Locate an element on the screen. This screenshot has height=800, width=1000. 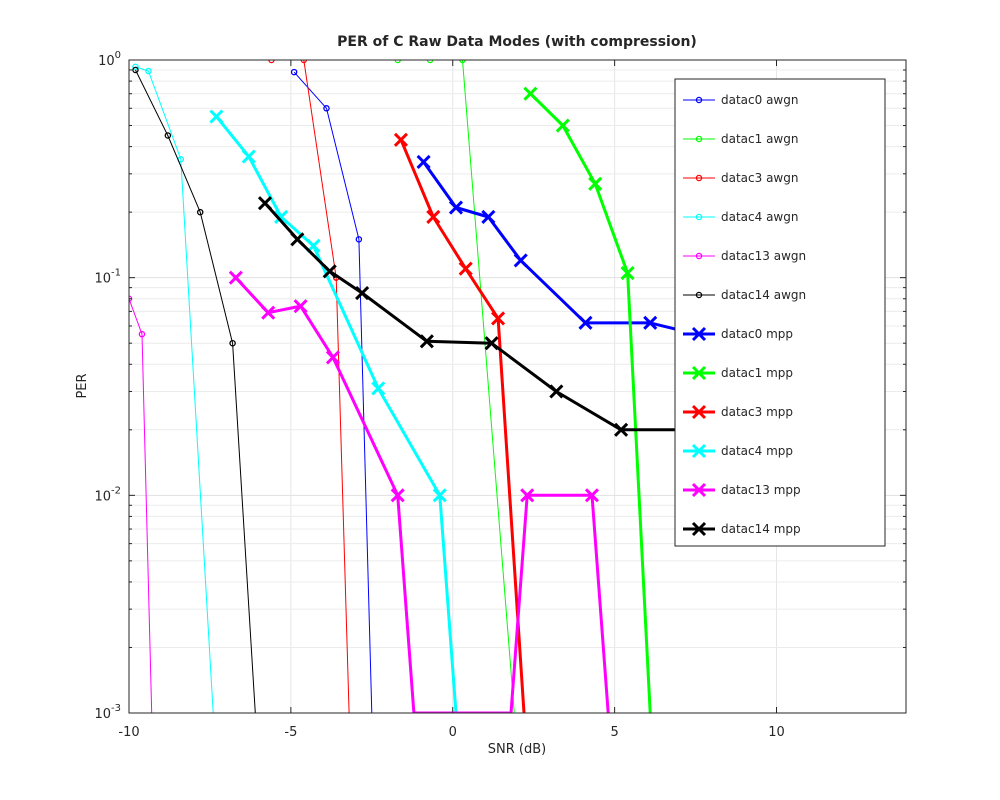
legend-item-datac1-awgn: datac1 awgn is located at coordinates (740, 139).